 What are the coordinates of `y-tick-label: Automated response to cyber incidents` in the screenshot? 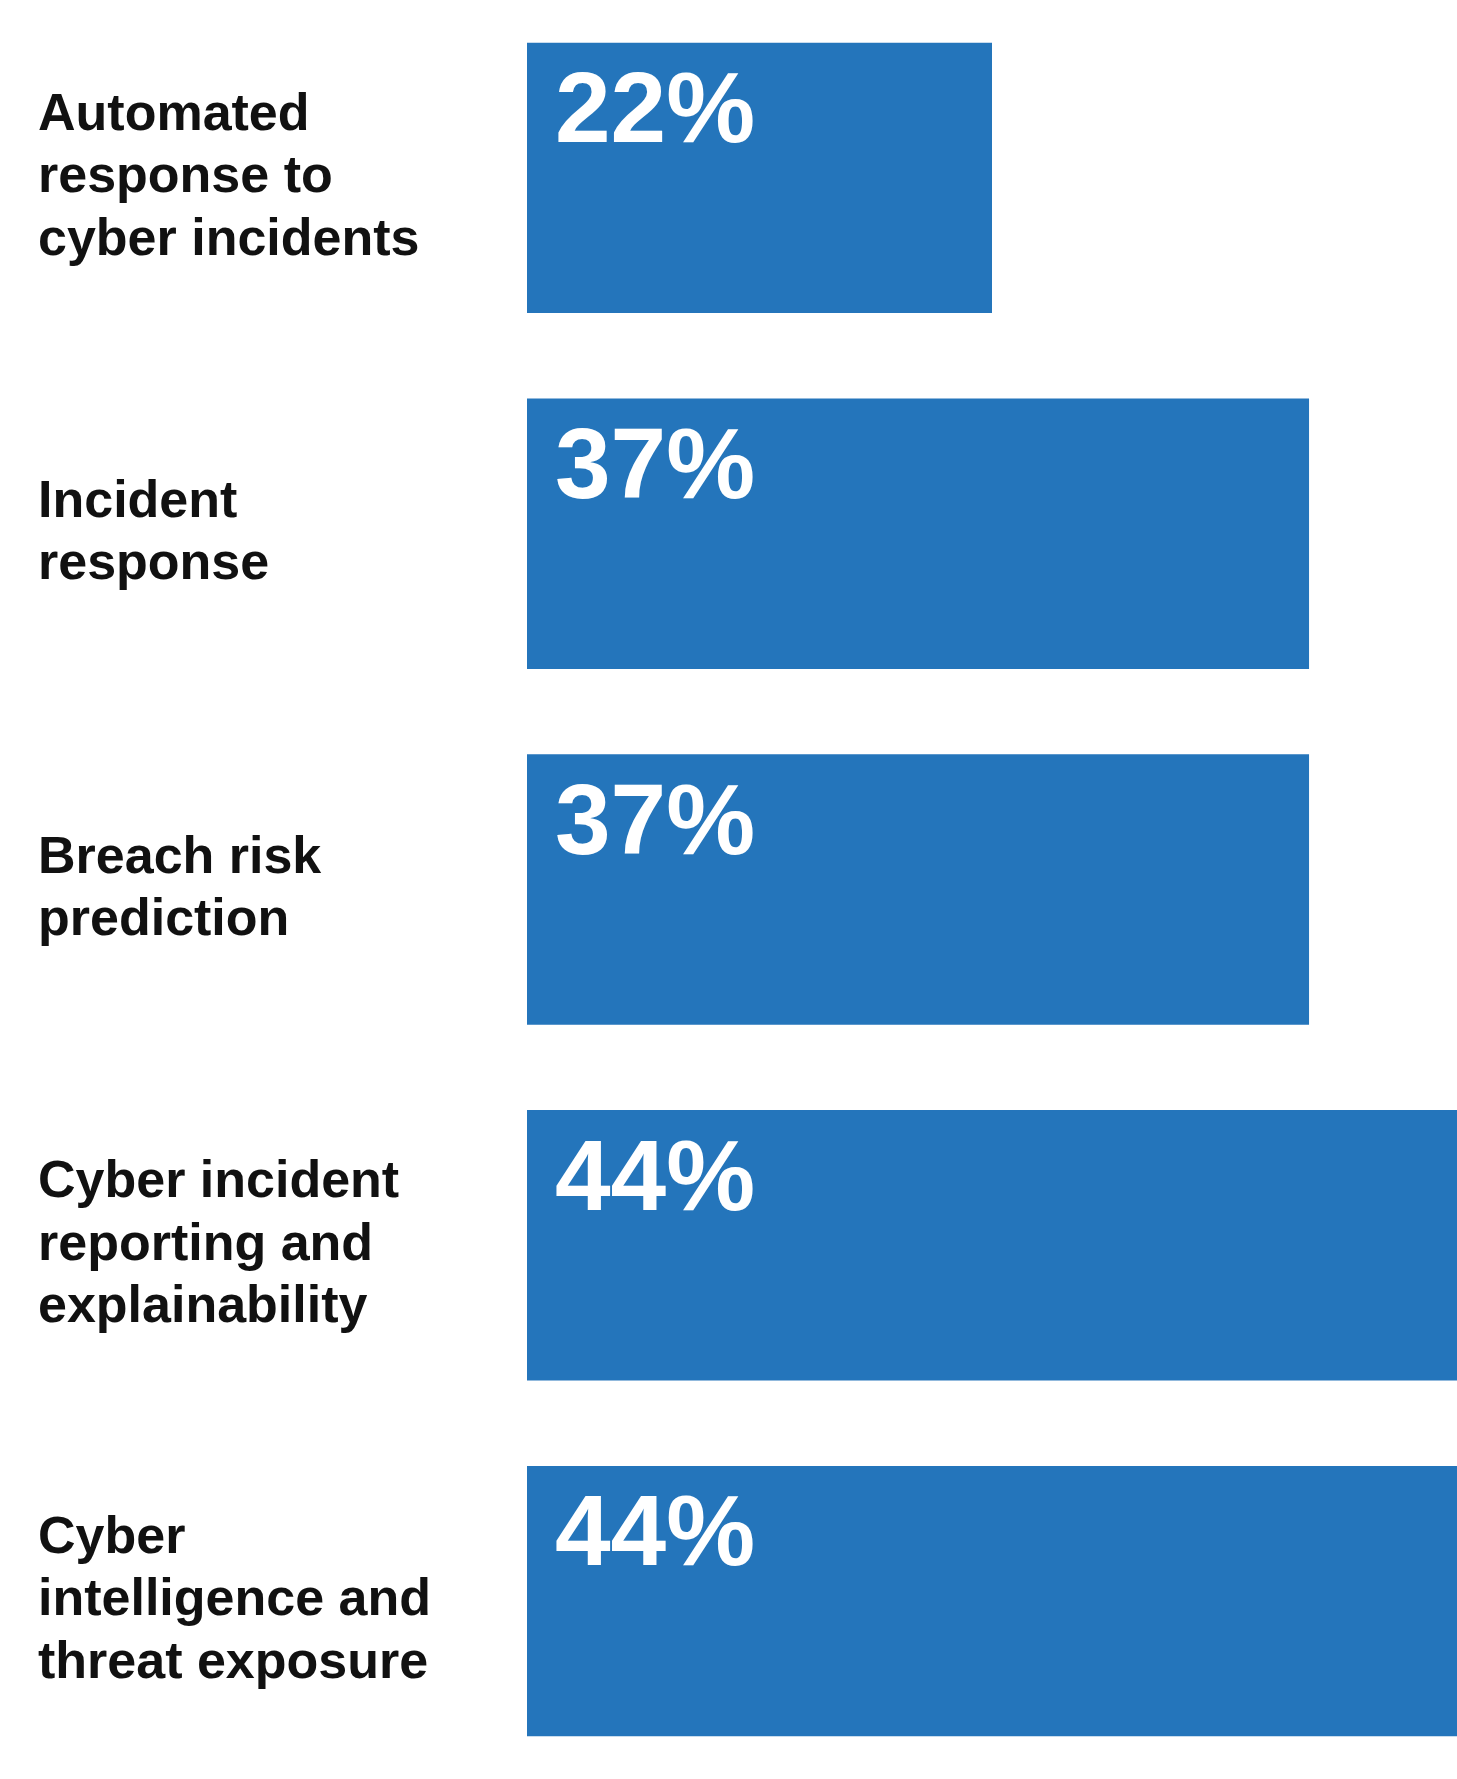 It's located at (229, 174).